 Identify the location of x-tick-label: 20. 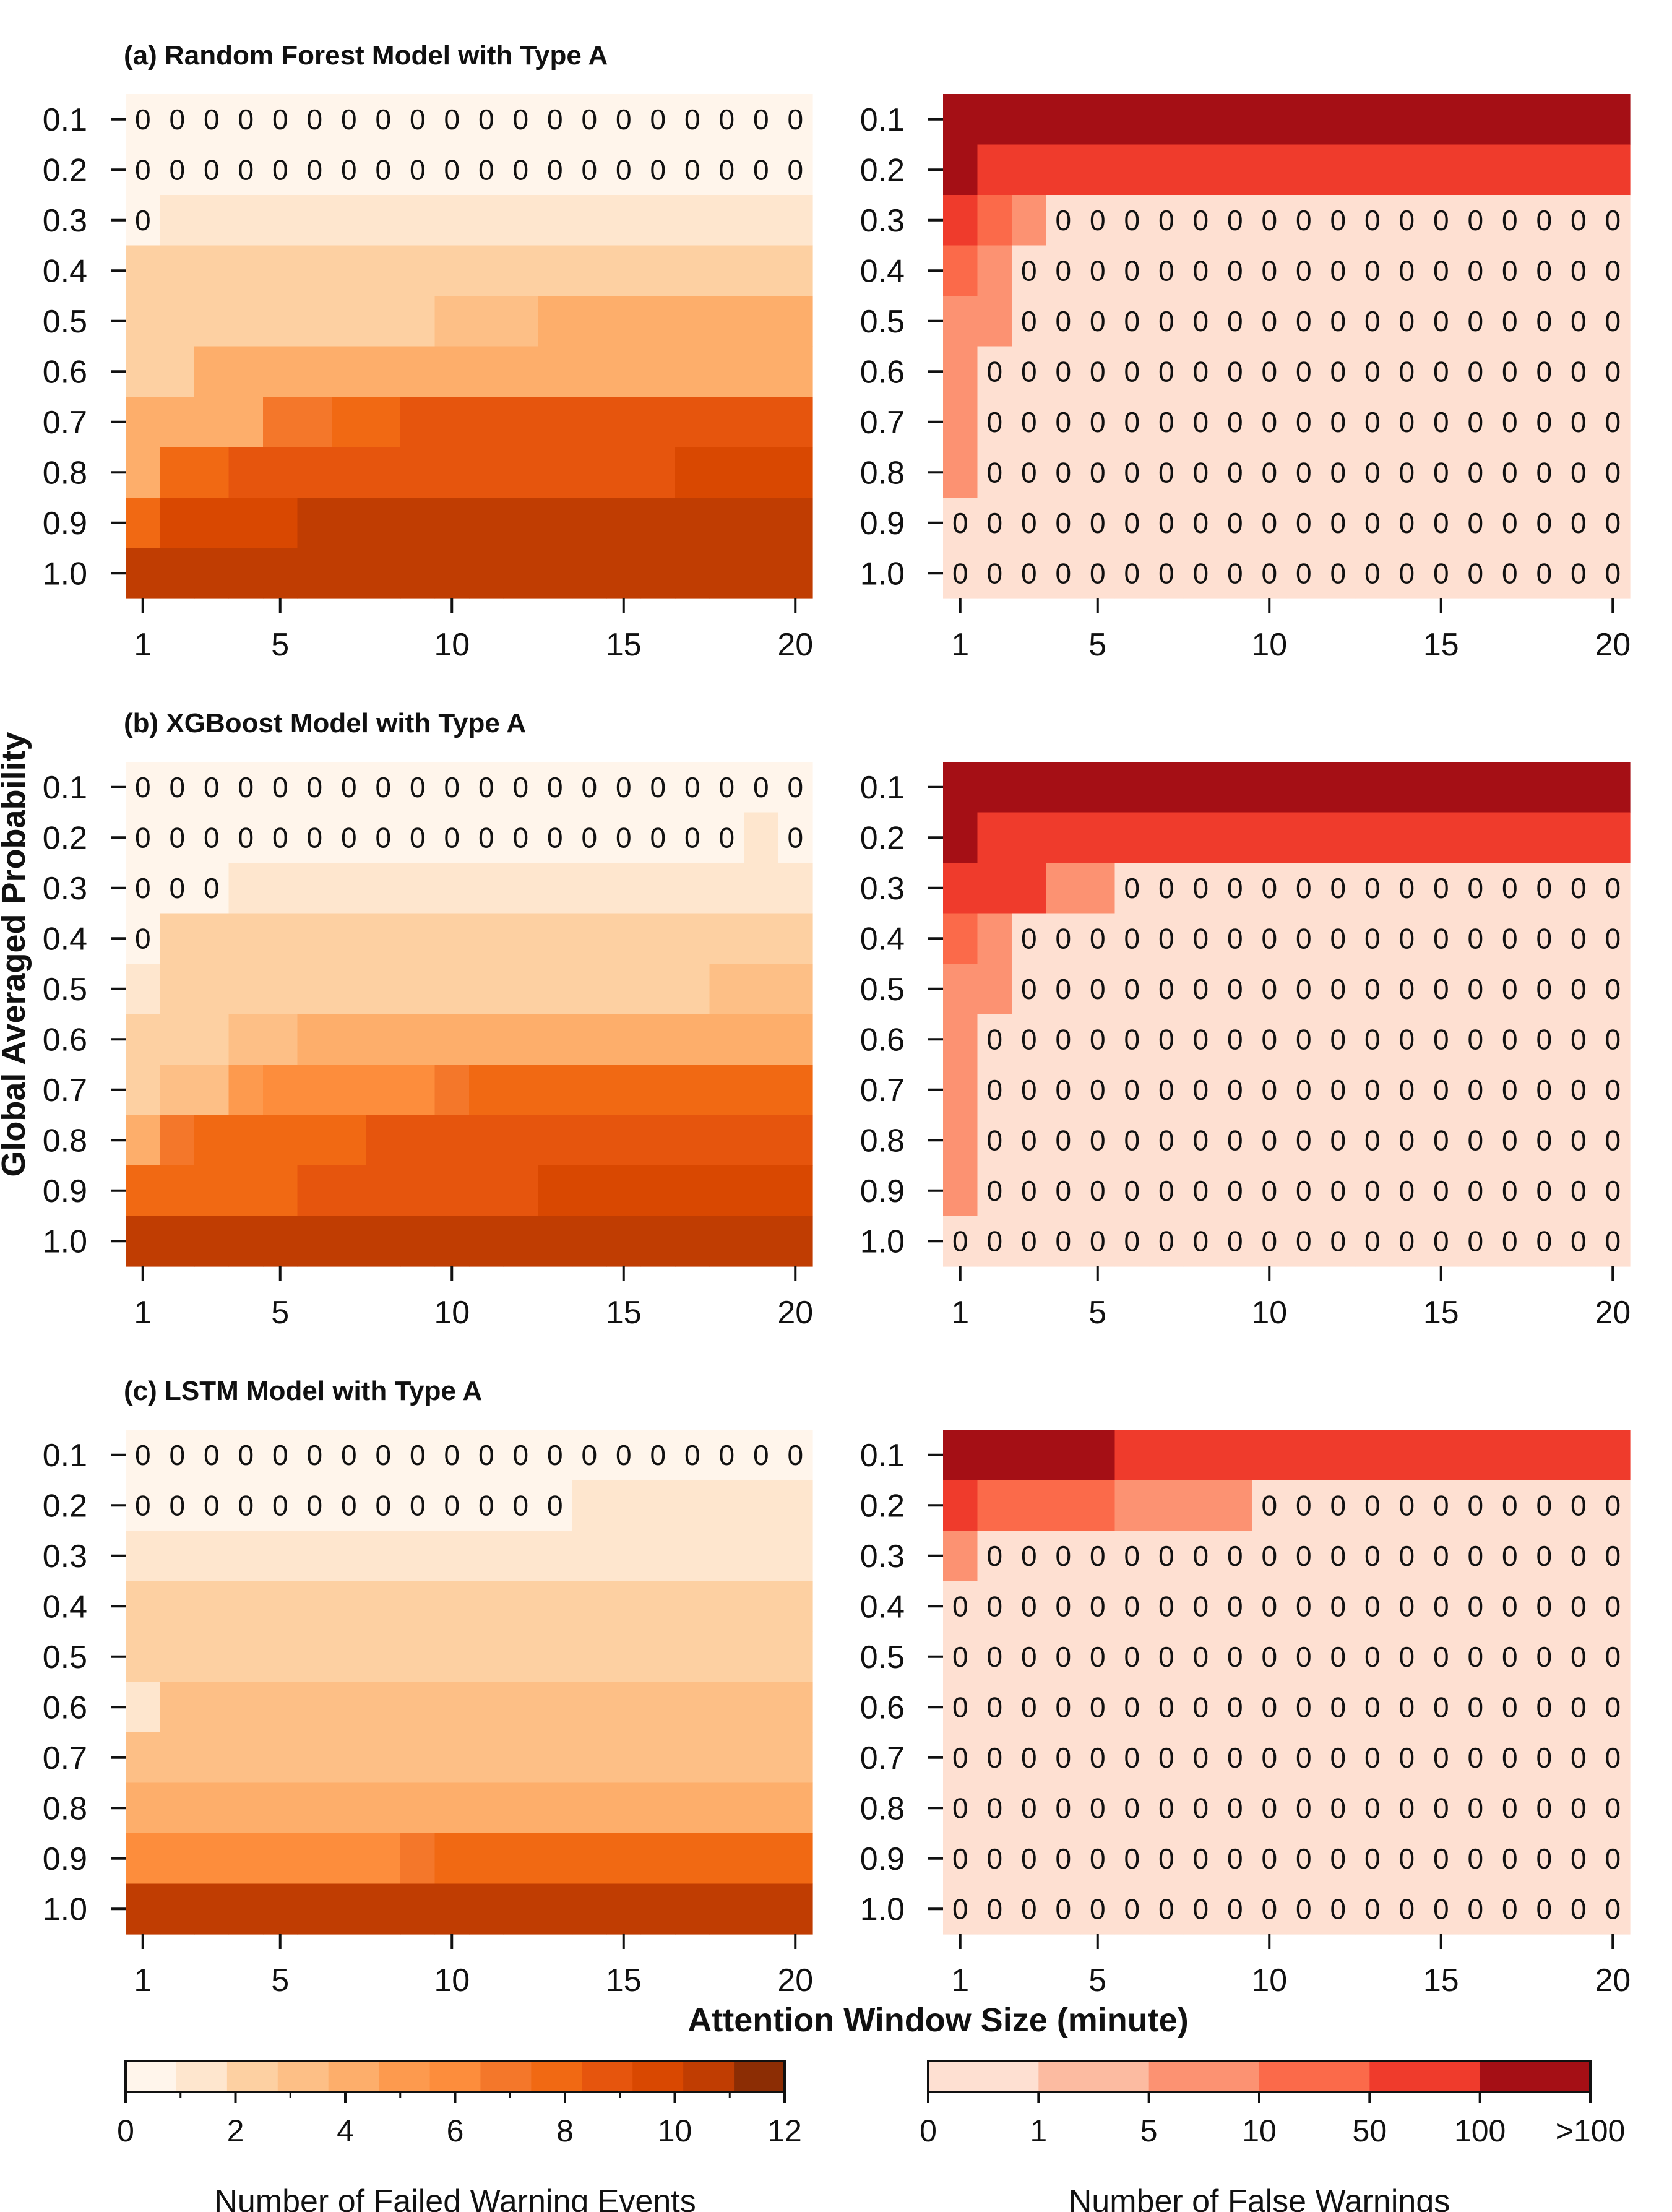
(795, 1980).